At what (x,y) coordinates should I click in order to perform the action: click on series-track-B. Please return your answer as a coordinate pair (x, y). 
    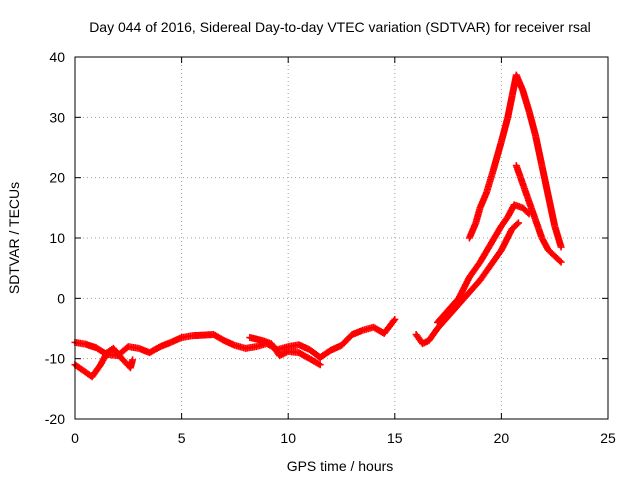
    Looking at the image, I should click on (104, 362).